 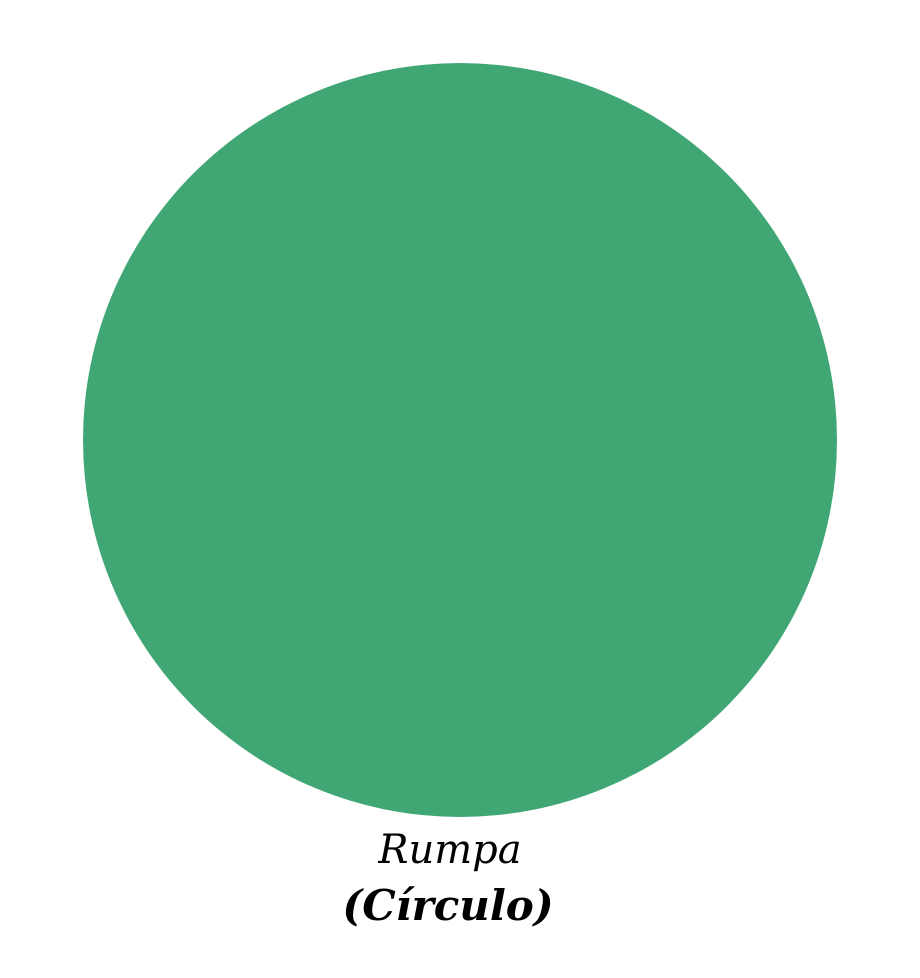 I want to click on shape-term-label: (Círculo), so click(x=448, y=905).